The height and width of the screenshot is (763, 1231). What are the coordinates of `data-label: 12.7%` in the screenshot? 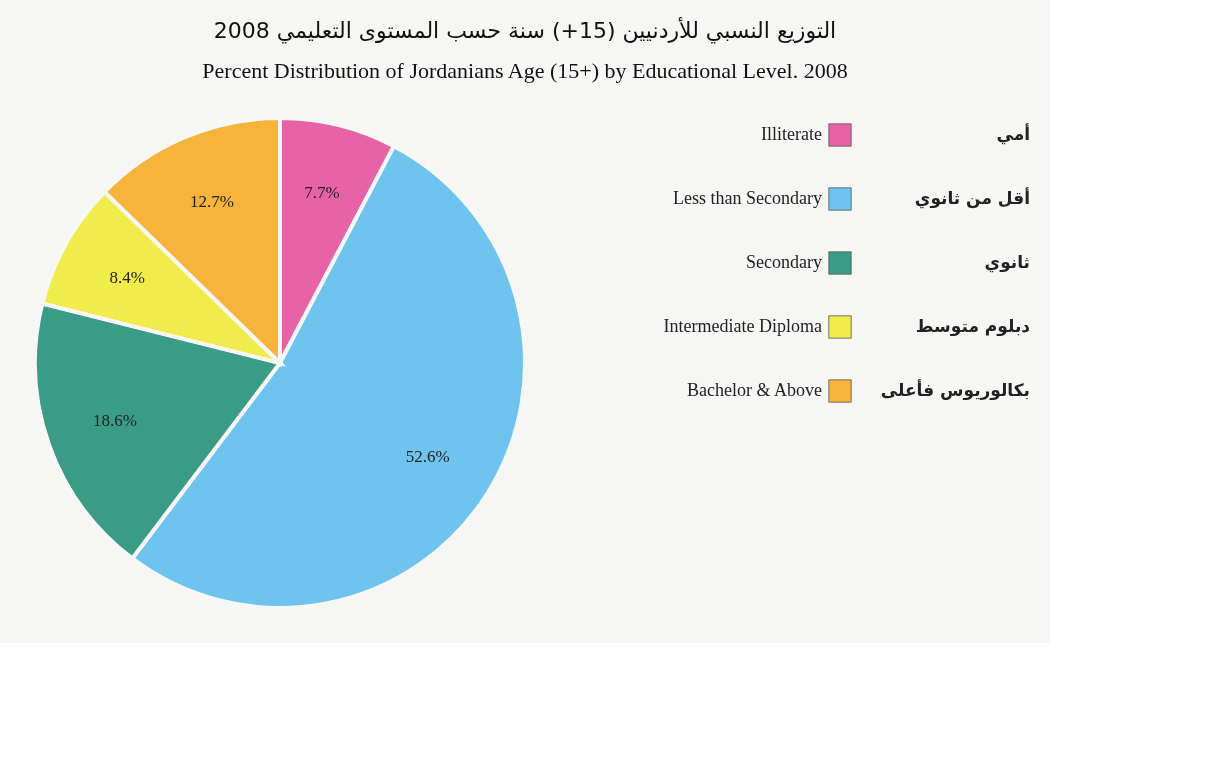 It's located at (212, 201).